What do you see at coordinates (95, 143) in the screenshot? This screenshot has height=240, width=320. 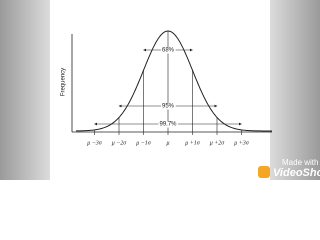 I see `x-tick-label: μ −3σ` at bounding box center [95, 143].